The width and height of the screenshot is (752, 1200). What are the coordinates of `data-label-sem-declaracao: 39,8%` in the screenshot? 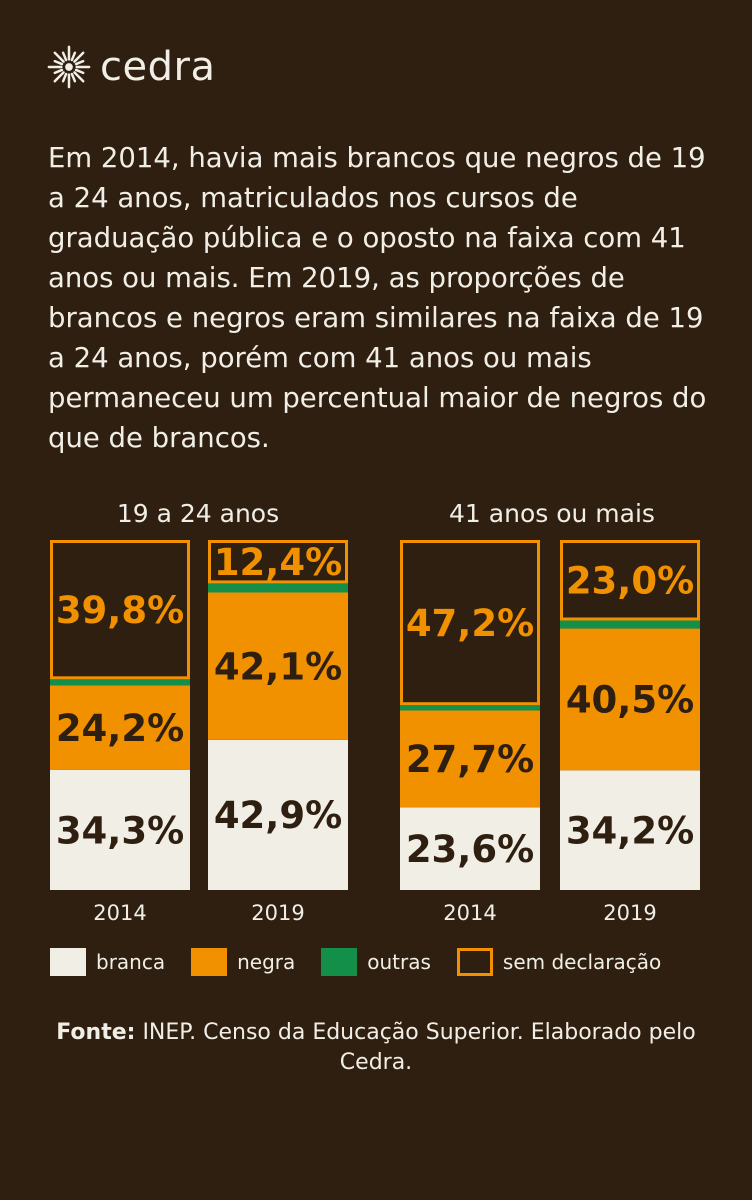 It's located at (120, 610).